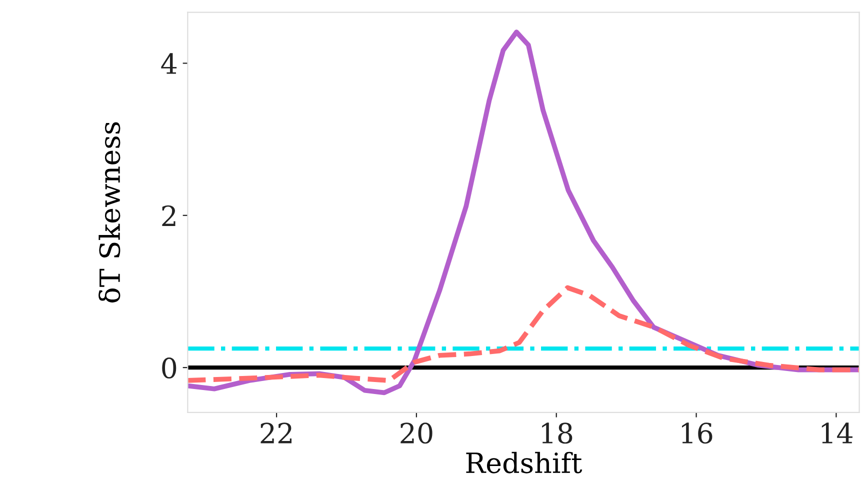 This screenshot has height=491, width=861. What do you see at coordinates (524, 463) in the screenshot?
I see `x-axis-title: Redshift` at bounding box center [524, 463].